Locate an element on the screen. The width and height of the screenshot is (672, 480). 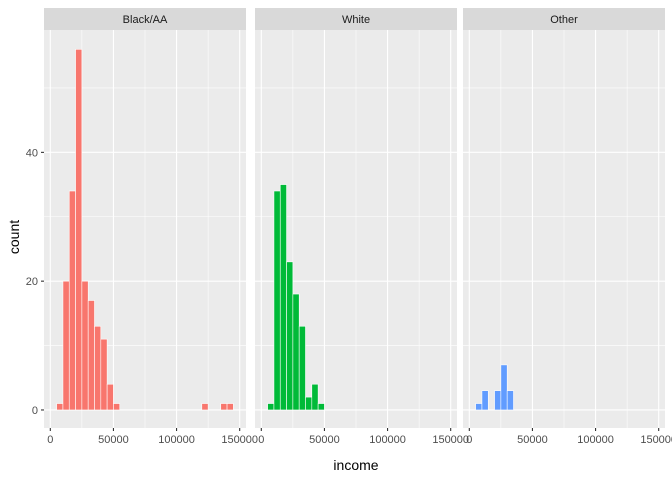
y-axis: 0 20 40 is located at coordinates (35, 282).